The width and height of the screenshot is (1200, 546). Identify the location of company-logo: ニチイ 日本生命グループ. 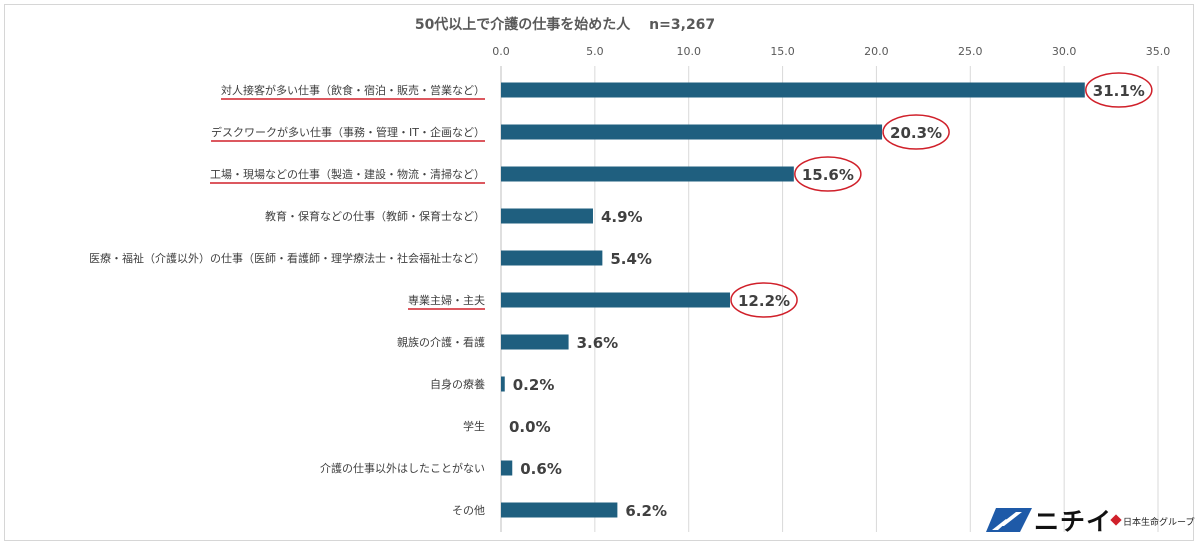
(1090, 522).